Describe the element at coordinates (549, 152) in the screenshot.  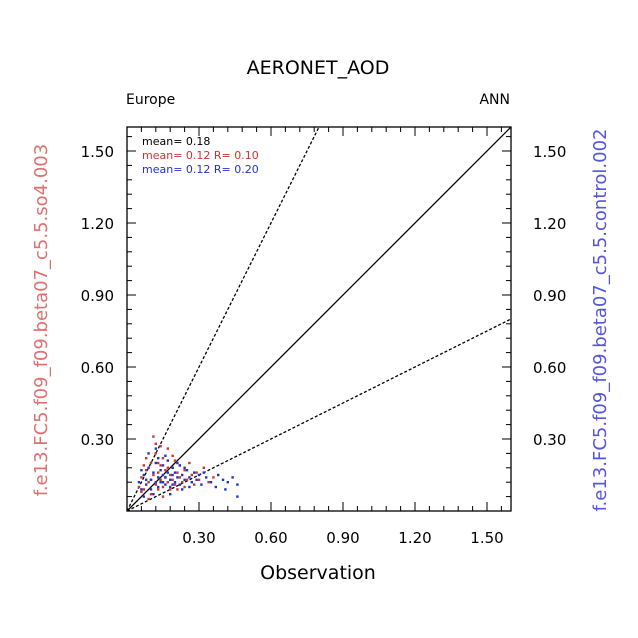
I see `y-tick-label-right: 1.50` at that location.